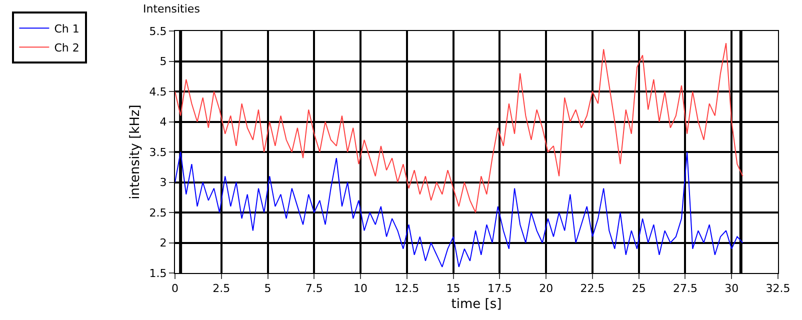  Describe the element at coordinates (67, 47) in the screenshot. I see `legend-label: Ch 2` at that location.